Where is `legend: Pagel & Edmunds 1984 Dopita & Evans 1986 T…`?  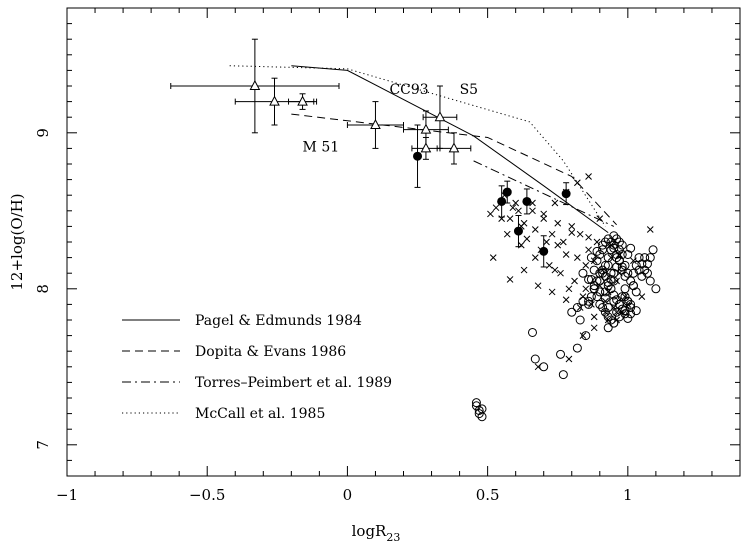 legend: Pagel & Edmunds 1984 Dopita & Evans 1986 T… is located at coordinates (257, 367).